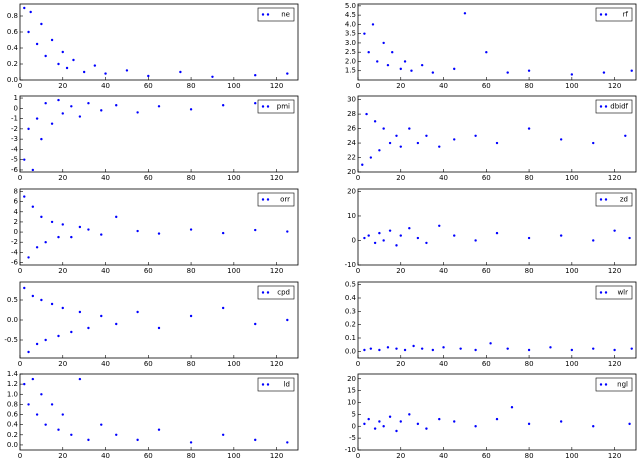 This screenshot has height=464, width=640. Describe the element at coordinates (351, 403) in the screenshot. I see `y-tick-label: 10` at that location.